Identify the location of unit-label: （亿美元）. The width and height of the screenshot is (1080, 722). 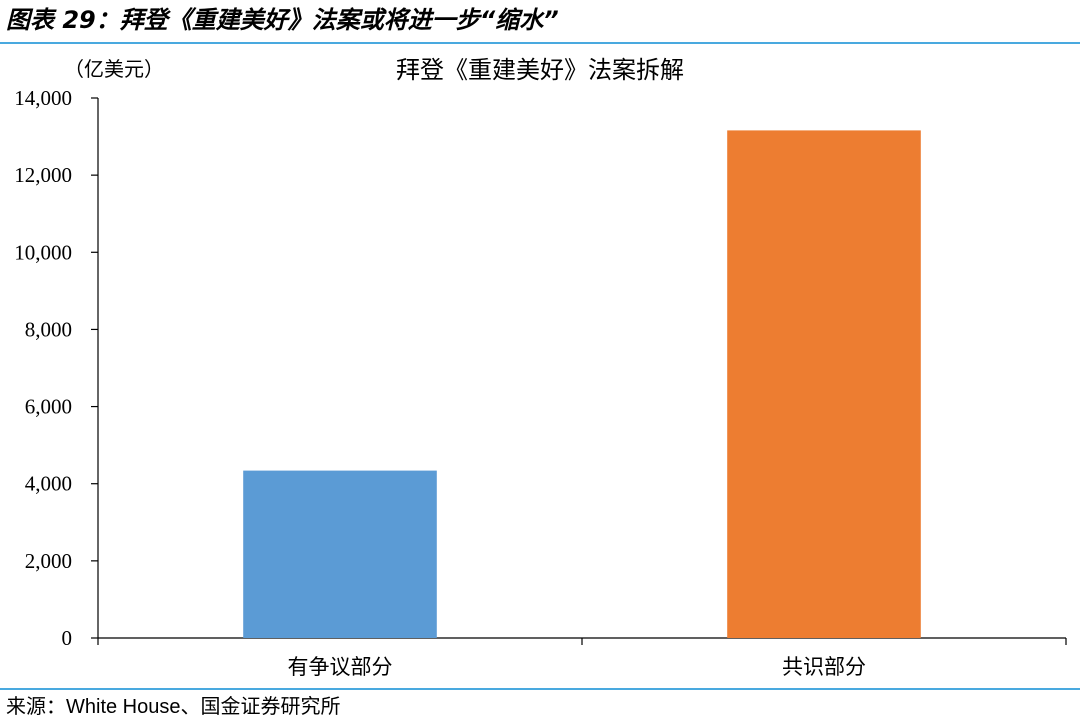
(114, 69).